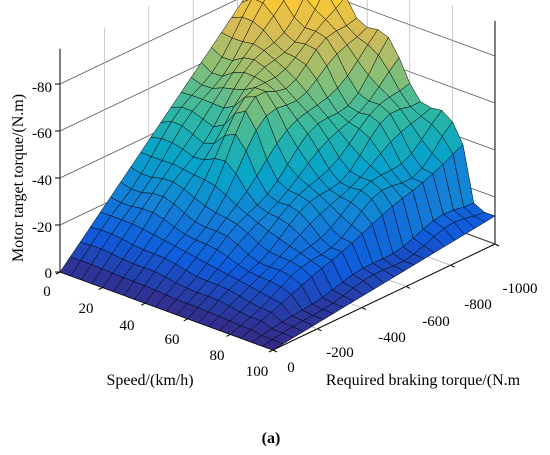  I want to click on figure-caption: (a), so click(271, 438).